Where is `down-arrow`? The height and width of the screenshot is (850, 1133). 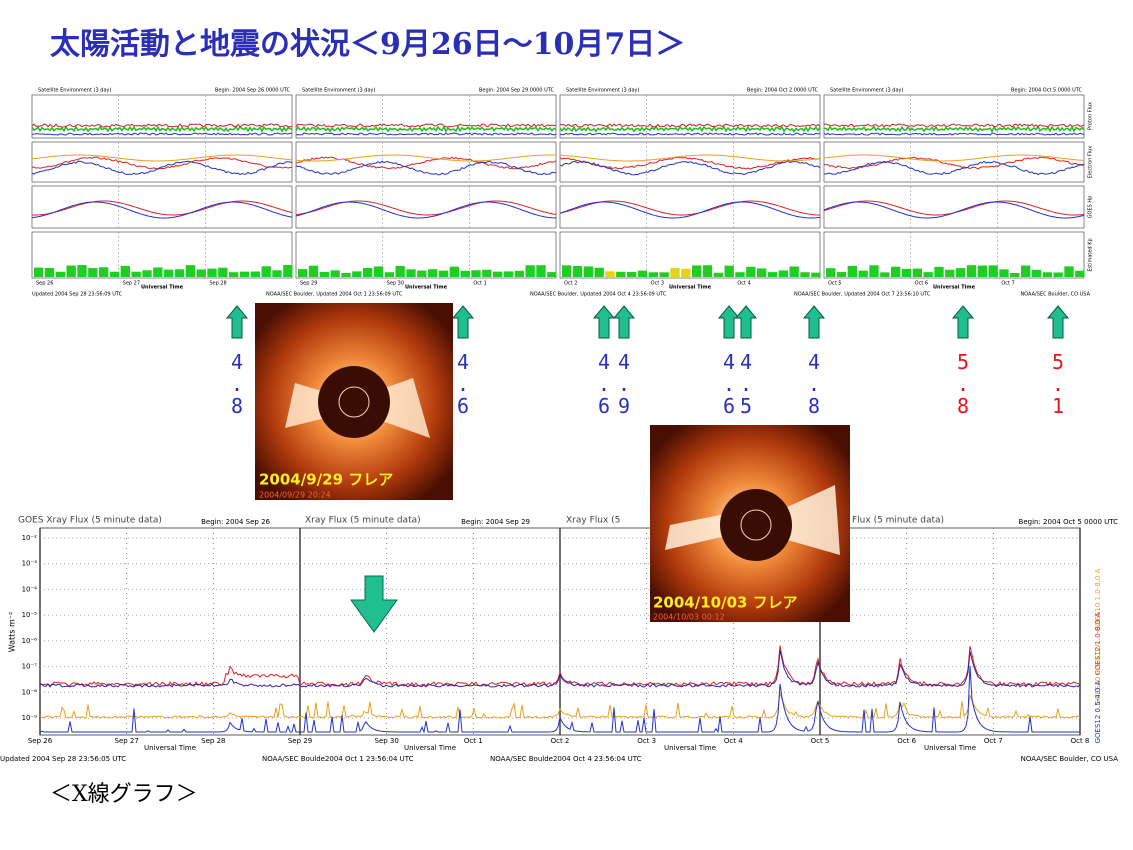
down-arrow is located at coordinates (374, 604).